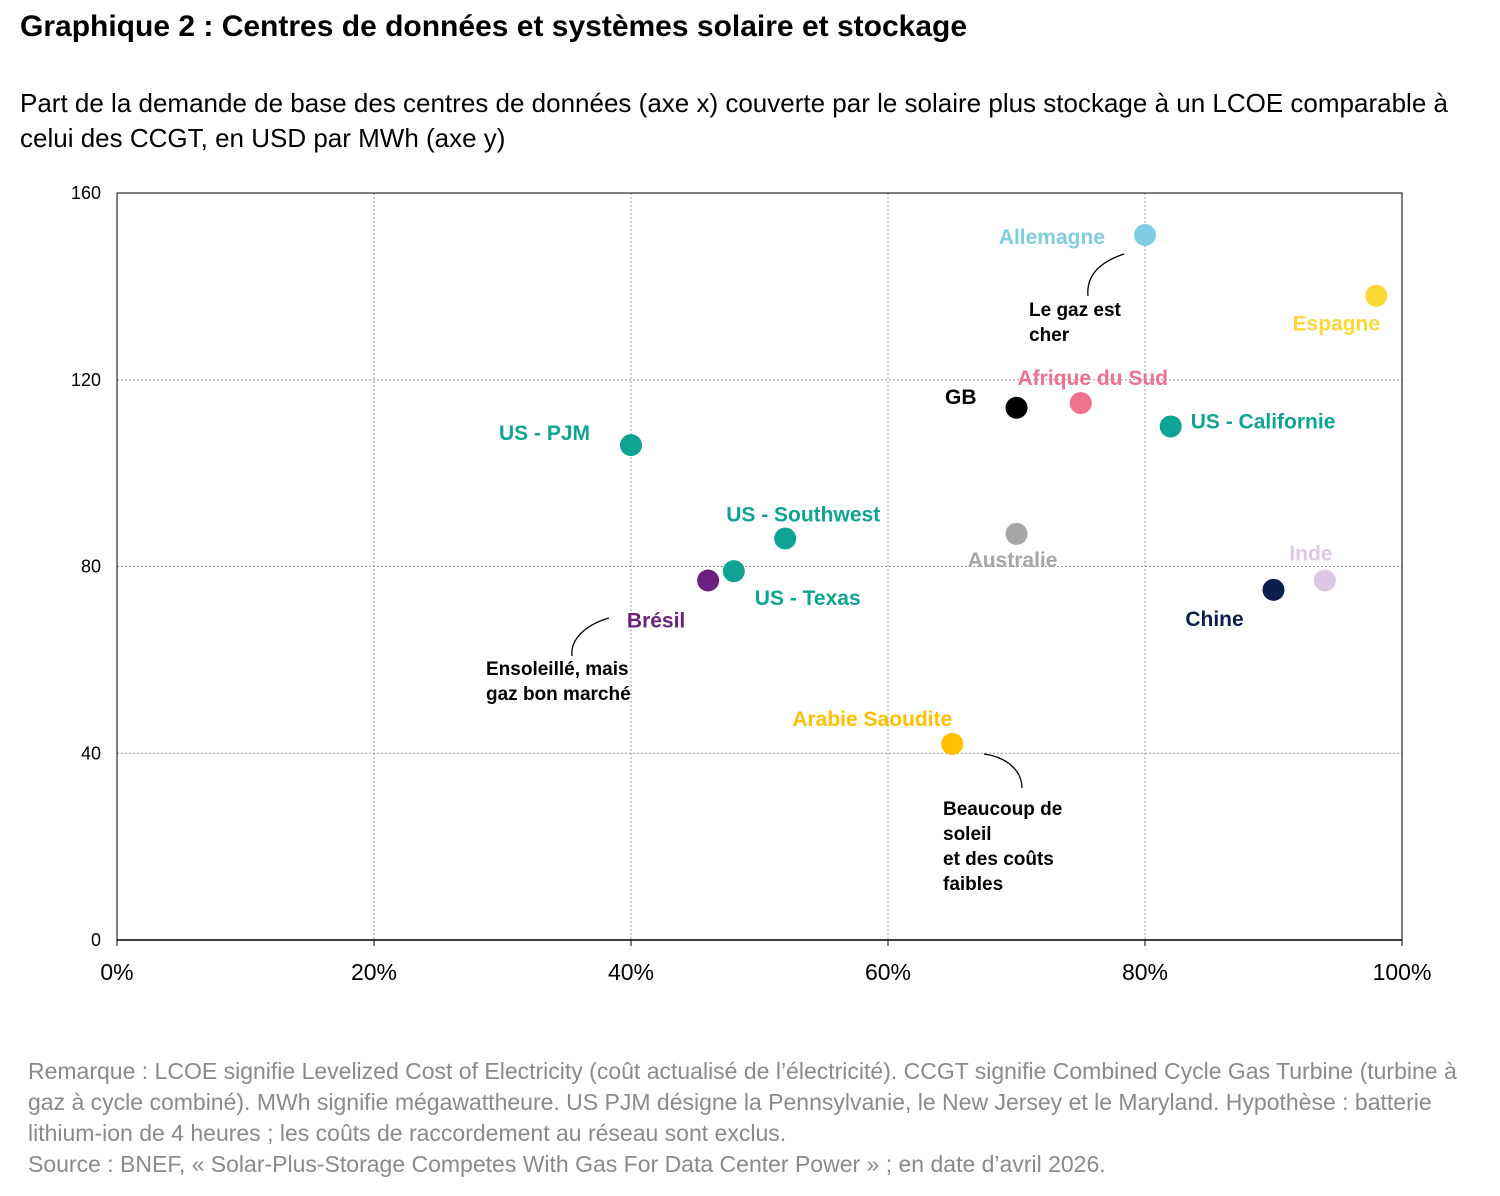  What do you see at coordinates (961, 397) in the screenshot?
I see `point-label: GB` at bounding box center [961, 397].